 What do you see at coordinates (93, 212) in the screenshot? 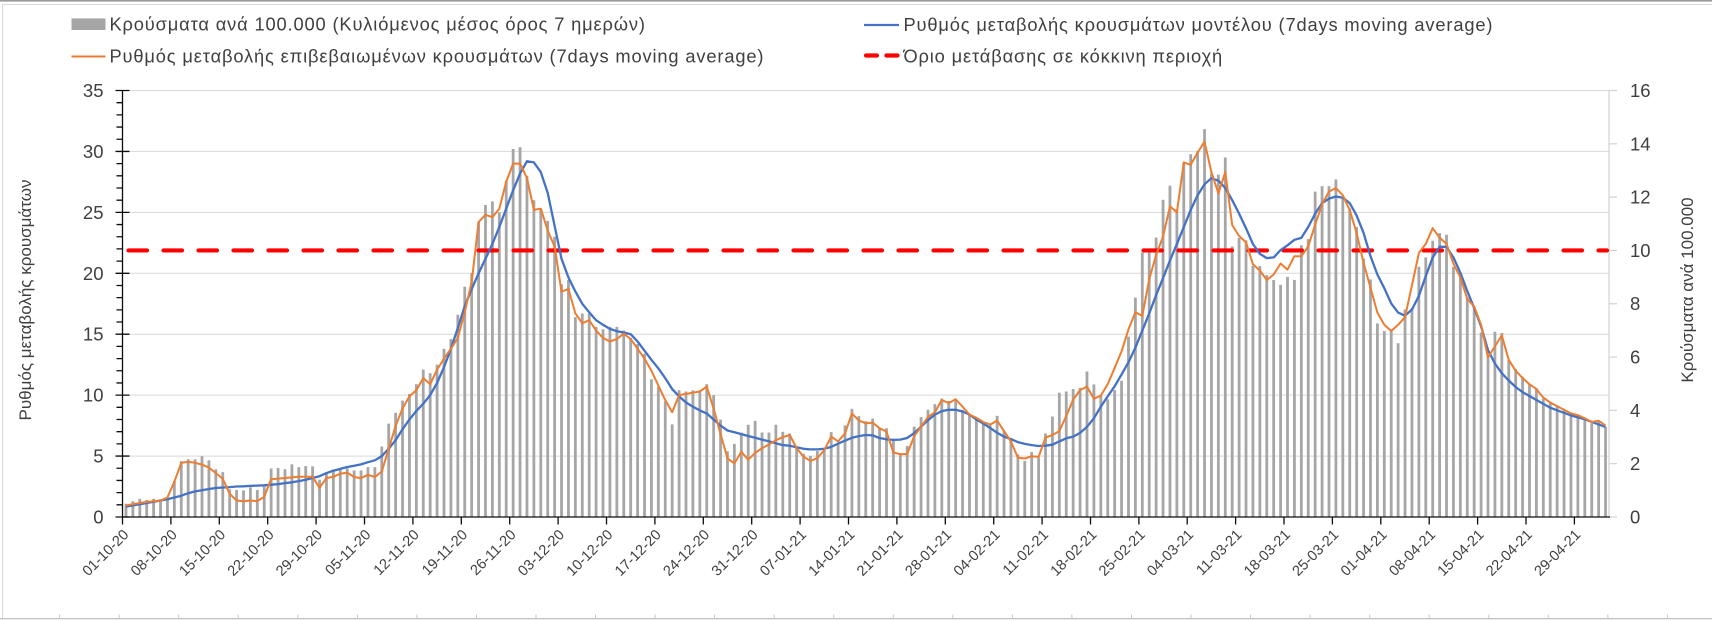
I see `svg-text: 25` at bounding box center [93, 212].